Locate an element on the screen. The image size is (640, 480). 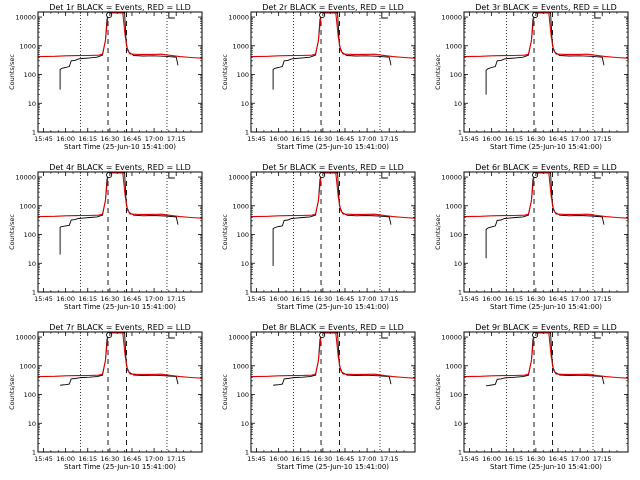
panel-title: Det 4r BLACK = Events, RED = LLD is located at coordinates (120, 167).